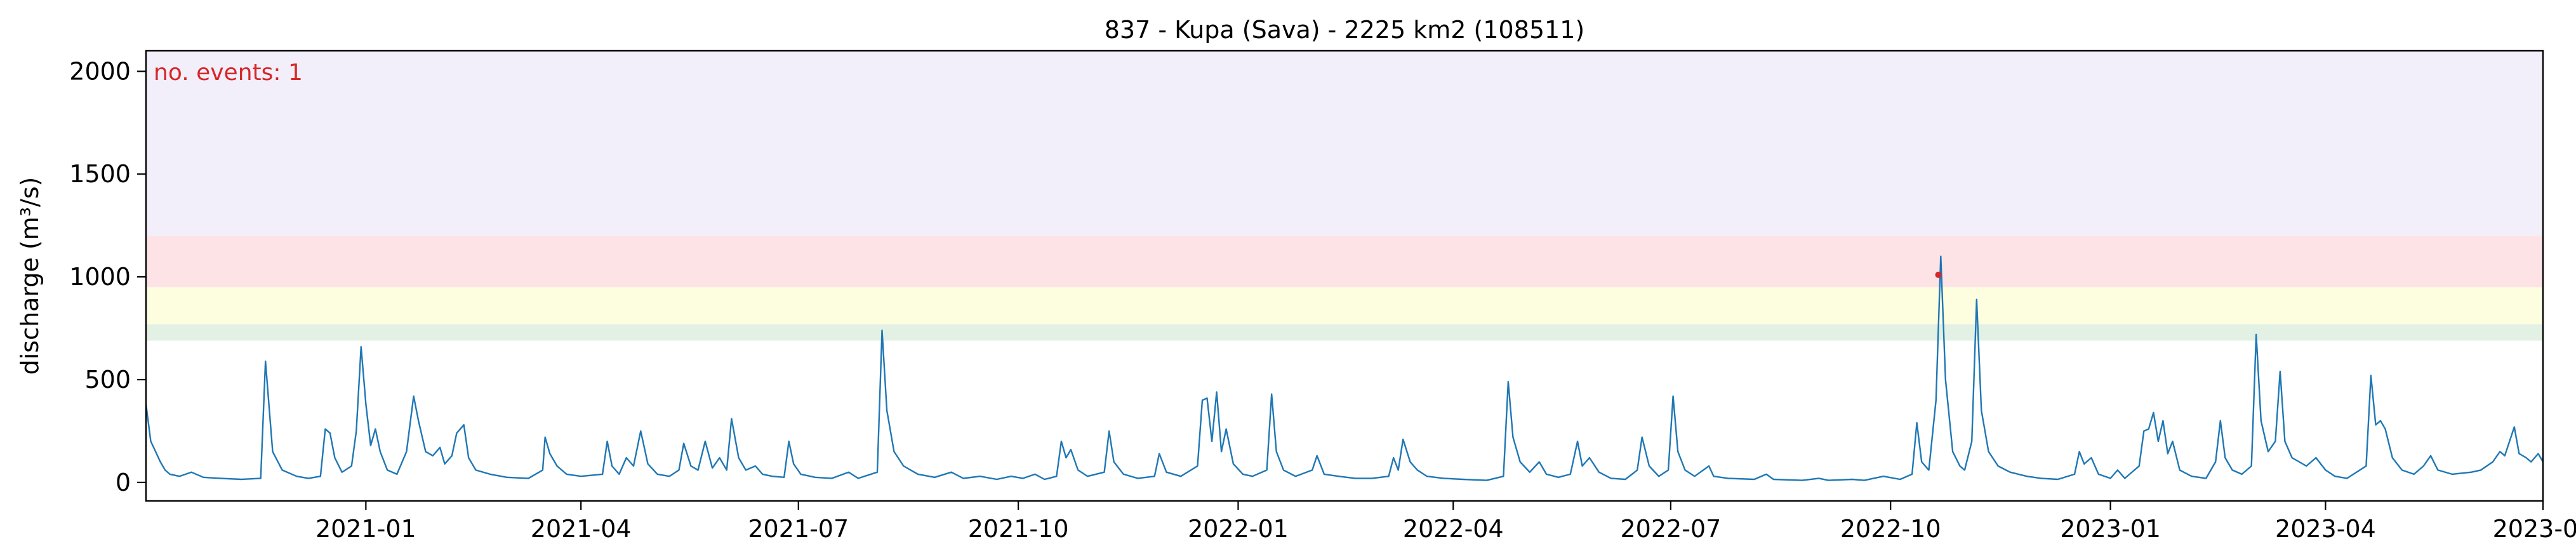 The height and width of the screenshot is (553, 2576). Describe the element at coordinates (1453, 529) in the screenshot. I see `x-tick-label: 2022-04` at that location.